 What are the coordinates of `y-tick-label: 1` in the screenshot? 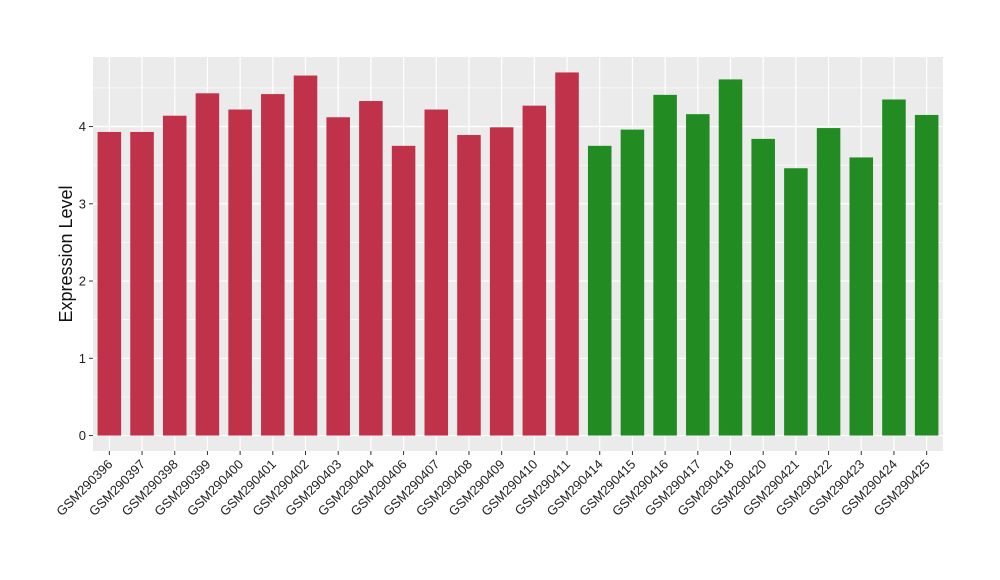 It's located at (82, 358).